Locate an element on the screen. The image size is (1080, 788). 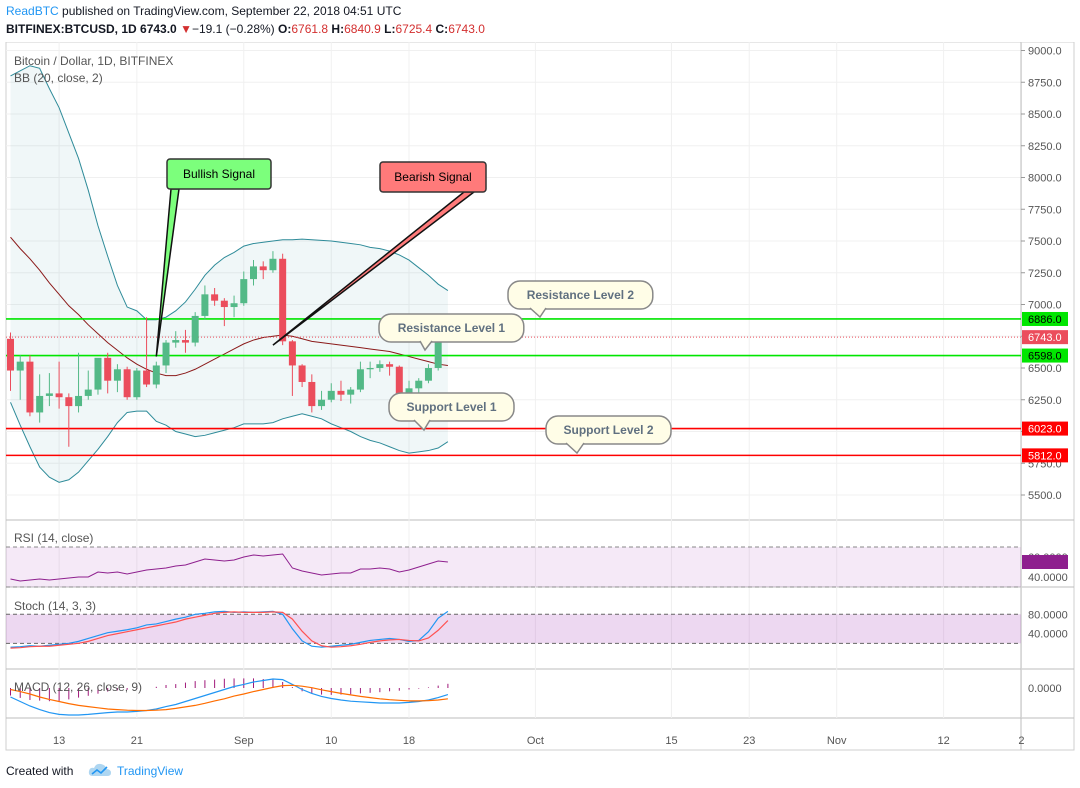
candles is located at coordinates (229, 349).